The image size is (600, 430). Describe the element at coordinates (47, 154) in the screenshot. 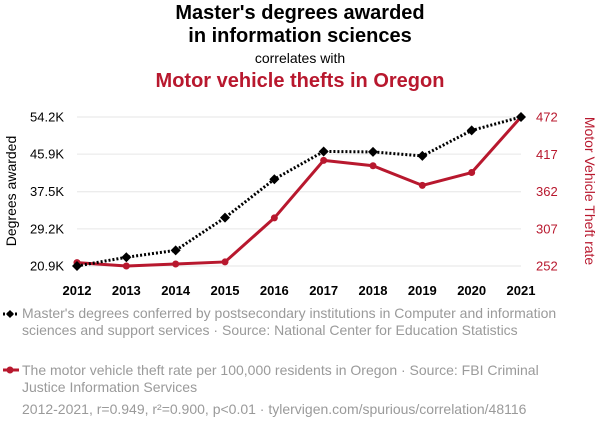

I see `left-tick-label: 45.9K` at that location.